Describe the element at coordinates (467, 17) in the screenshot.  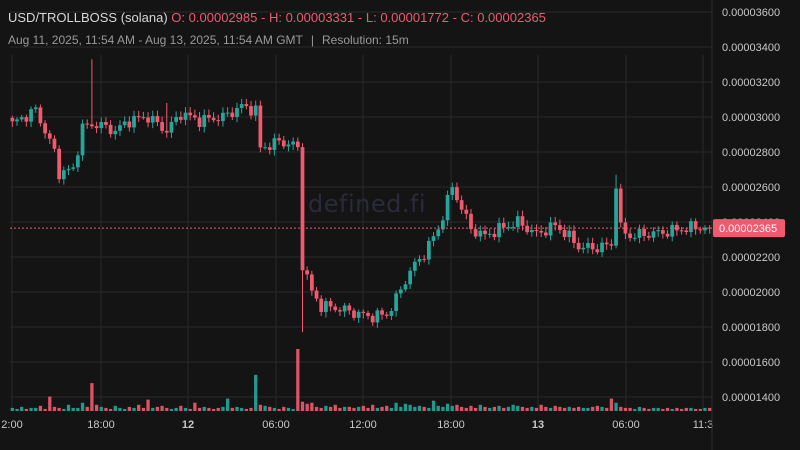
I see `close-label: C:` at that location.